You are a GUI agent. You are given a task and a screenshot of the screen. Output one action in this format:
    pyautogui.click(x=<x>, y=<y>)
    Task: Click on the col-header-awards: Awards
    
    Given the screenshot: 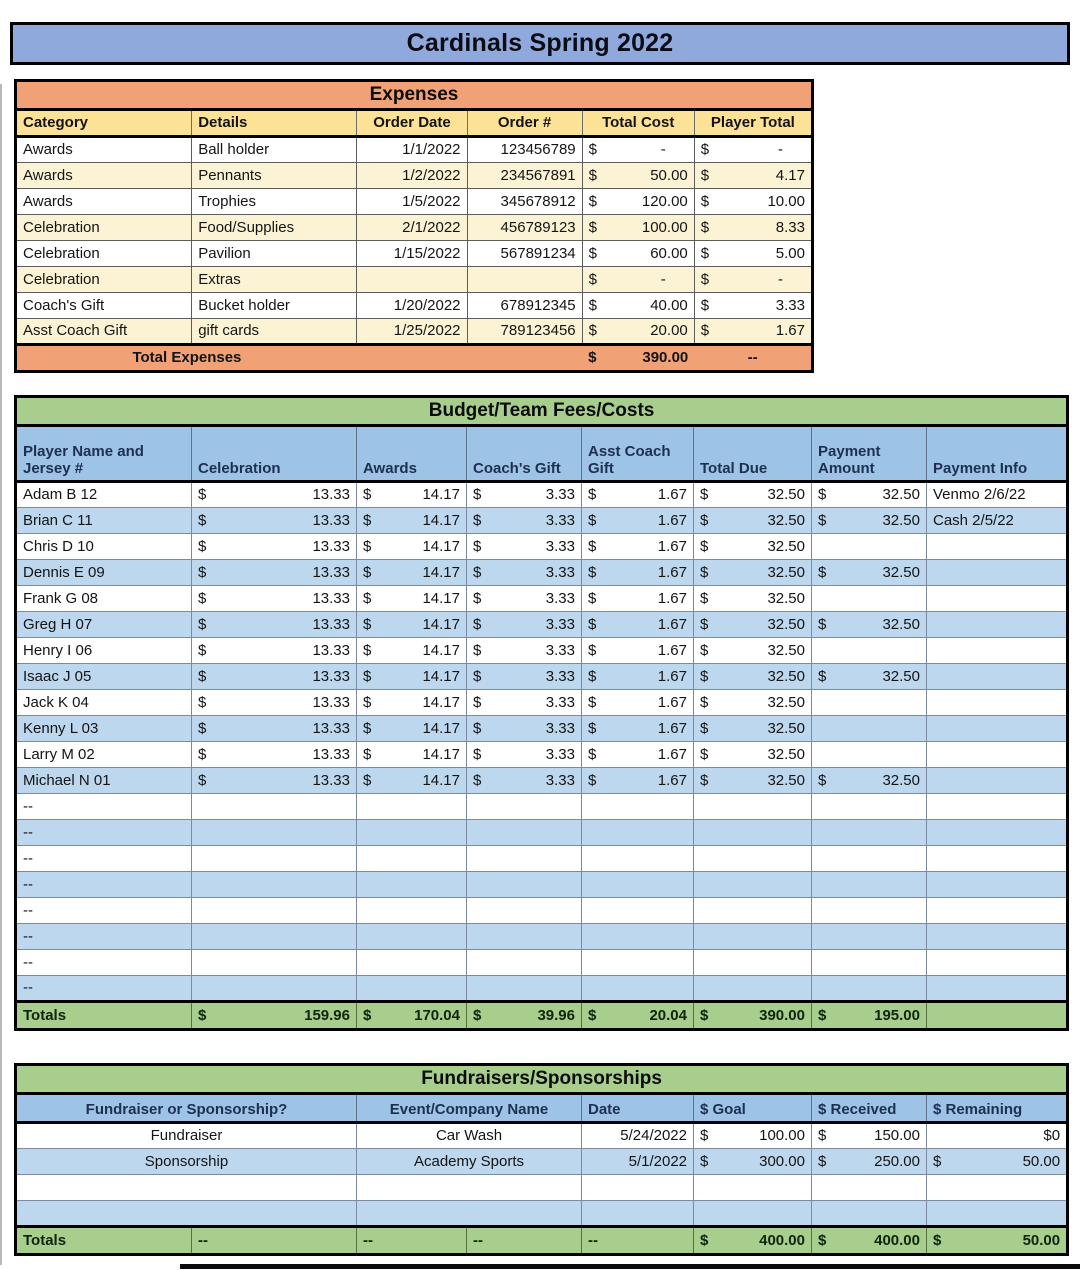 What is the action you would take?
    pyautogui.click(x=411, y=454)
    